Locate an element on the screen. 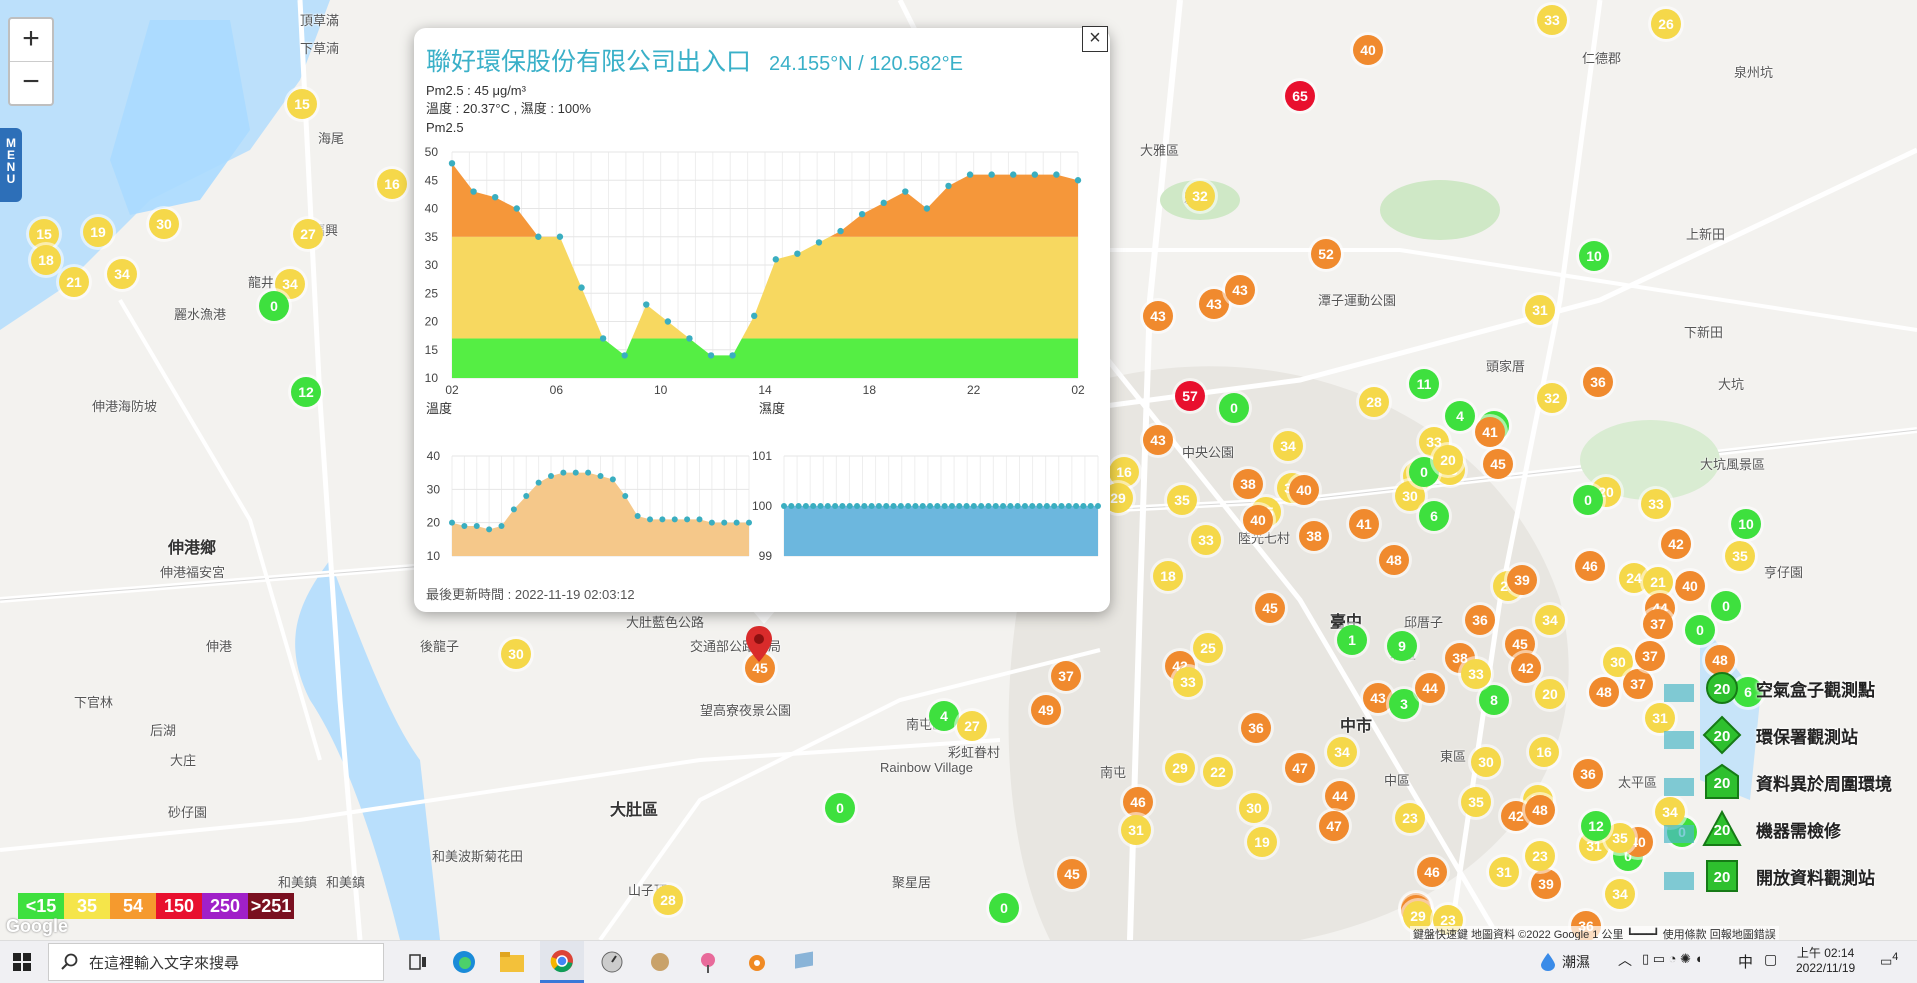 Image resolution: width=1917 pixels, height=983 pixels. notification-icon: ▭4 is located at coordinates (1889, 960).